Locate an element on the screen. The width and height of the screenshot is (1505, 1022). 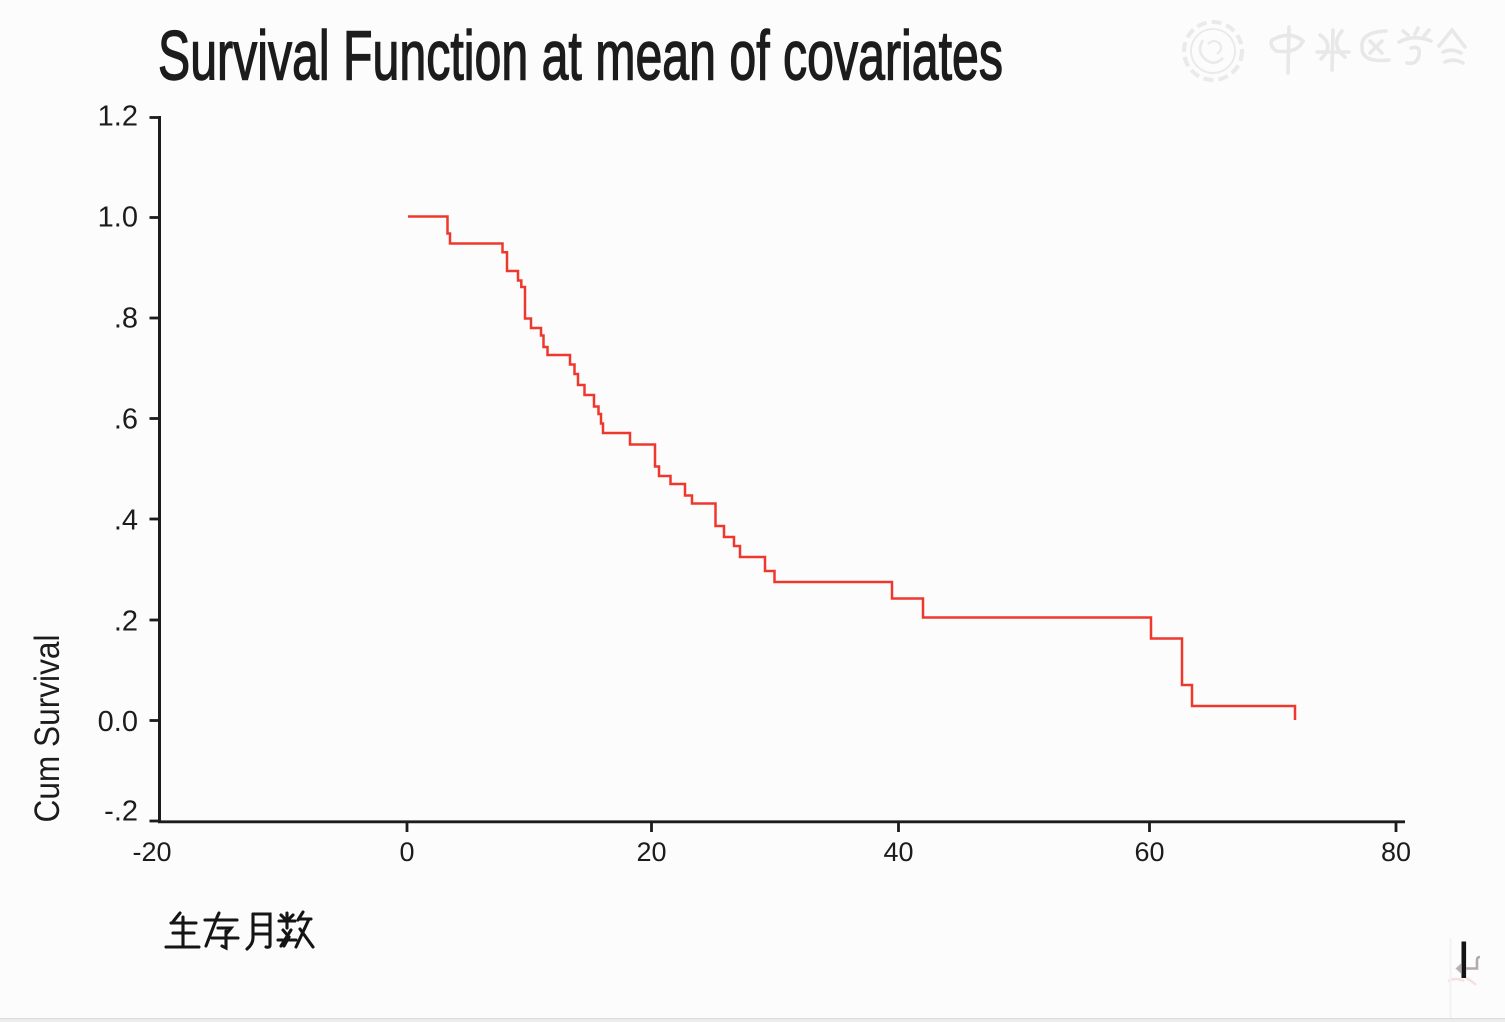
svg-text: .6 is located at coordinates (126, 420).